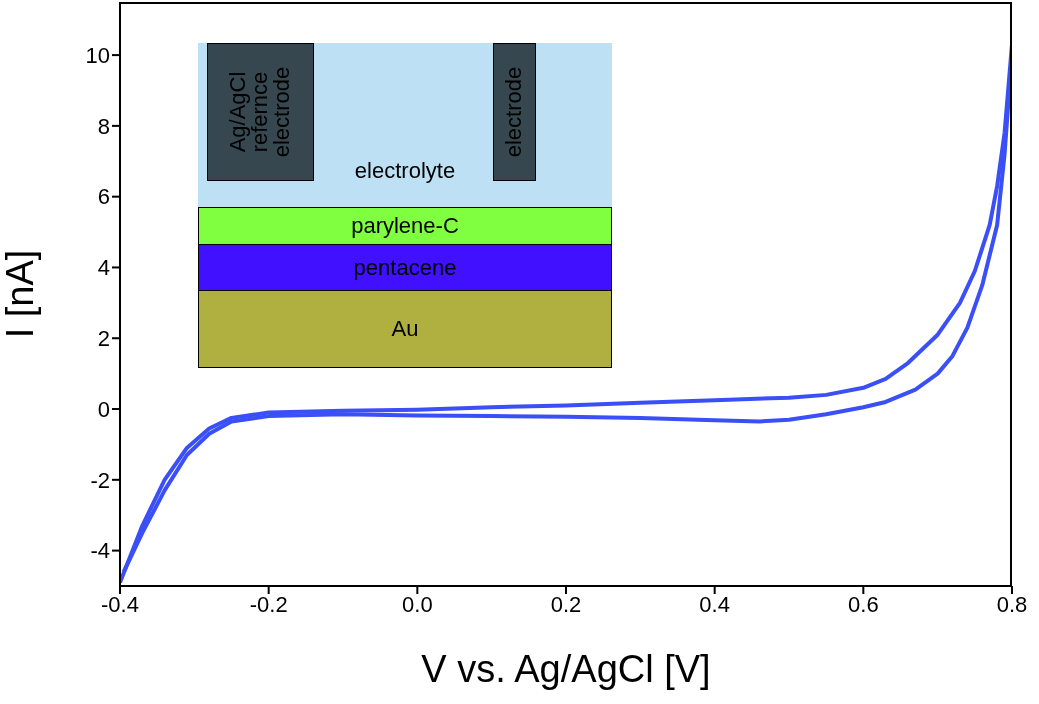  I want to click on y-tick-label: 8, so click(103, 126).